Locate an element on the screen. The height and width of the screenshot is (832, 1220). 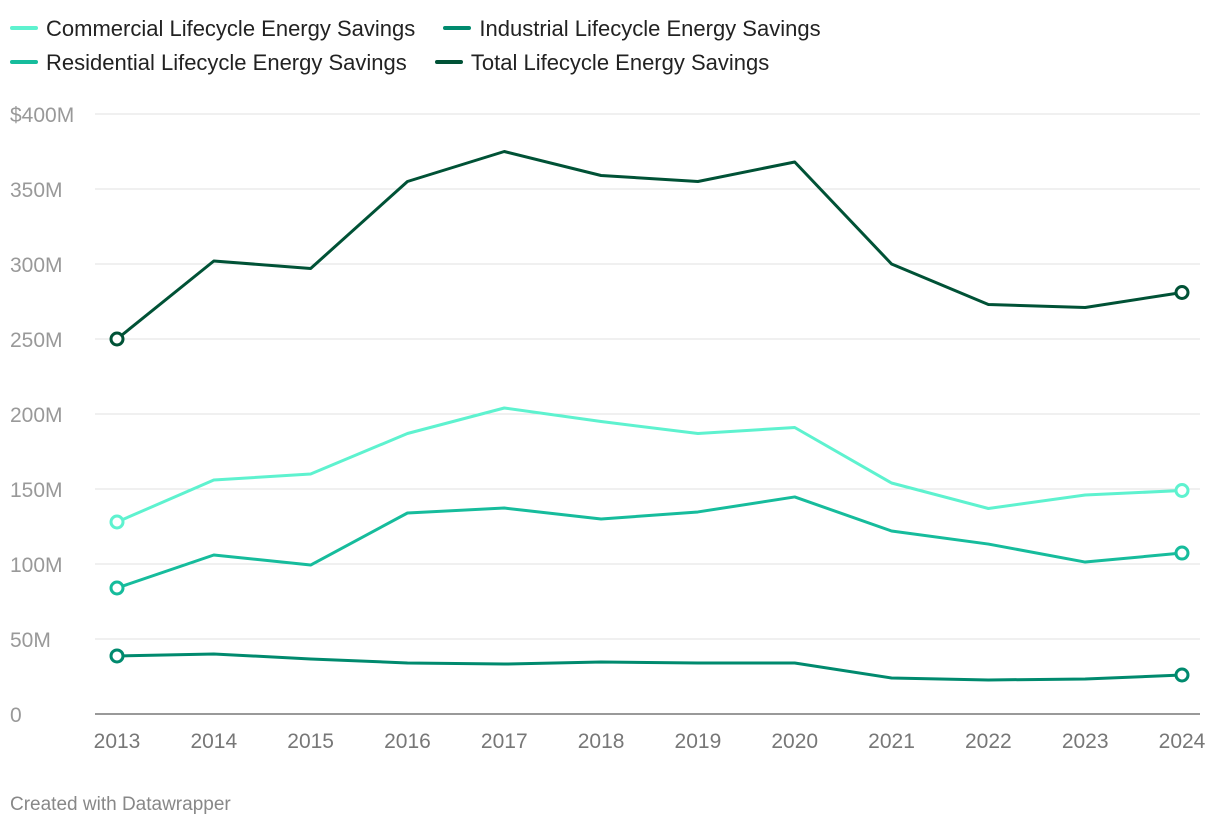
legend-item-commercial: Commercial Lifecycle Energy Savings is located at coordinates (212, 29).